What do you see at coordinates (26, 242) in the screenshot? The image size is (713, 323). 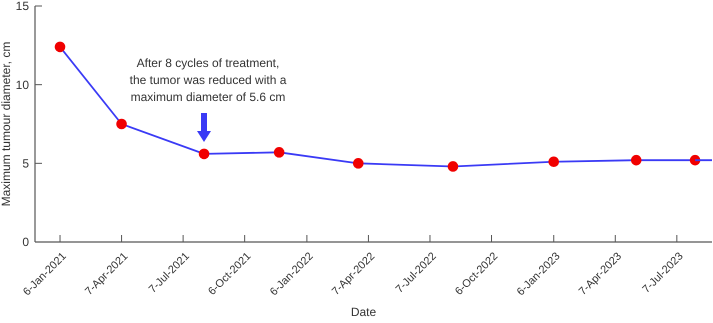 I see `y-tick-label: 0` at bounding box center [26, 242].